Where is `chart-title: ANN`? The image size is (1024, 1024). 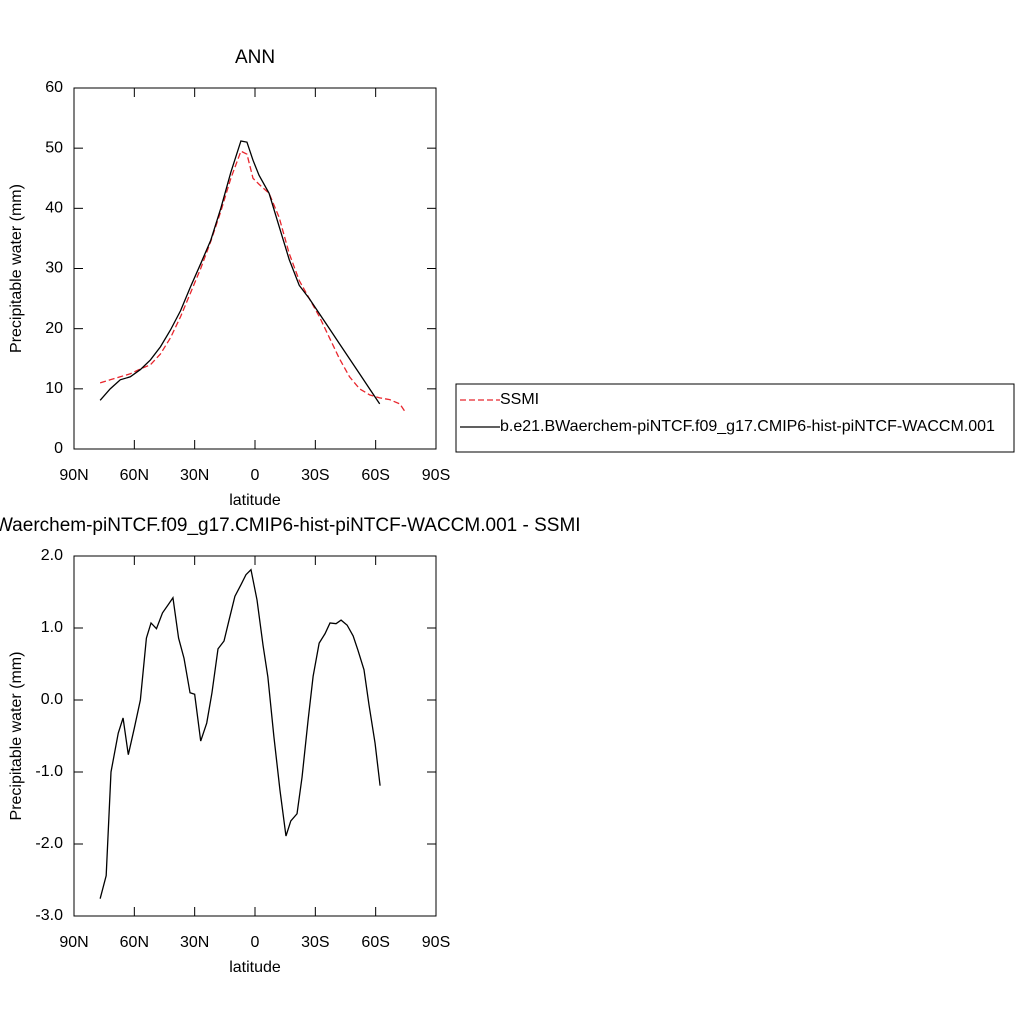
chart-title: ANN is located at coordinates (255, 57).